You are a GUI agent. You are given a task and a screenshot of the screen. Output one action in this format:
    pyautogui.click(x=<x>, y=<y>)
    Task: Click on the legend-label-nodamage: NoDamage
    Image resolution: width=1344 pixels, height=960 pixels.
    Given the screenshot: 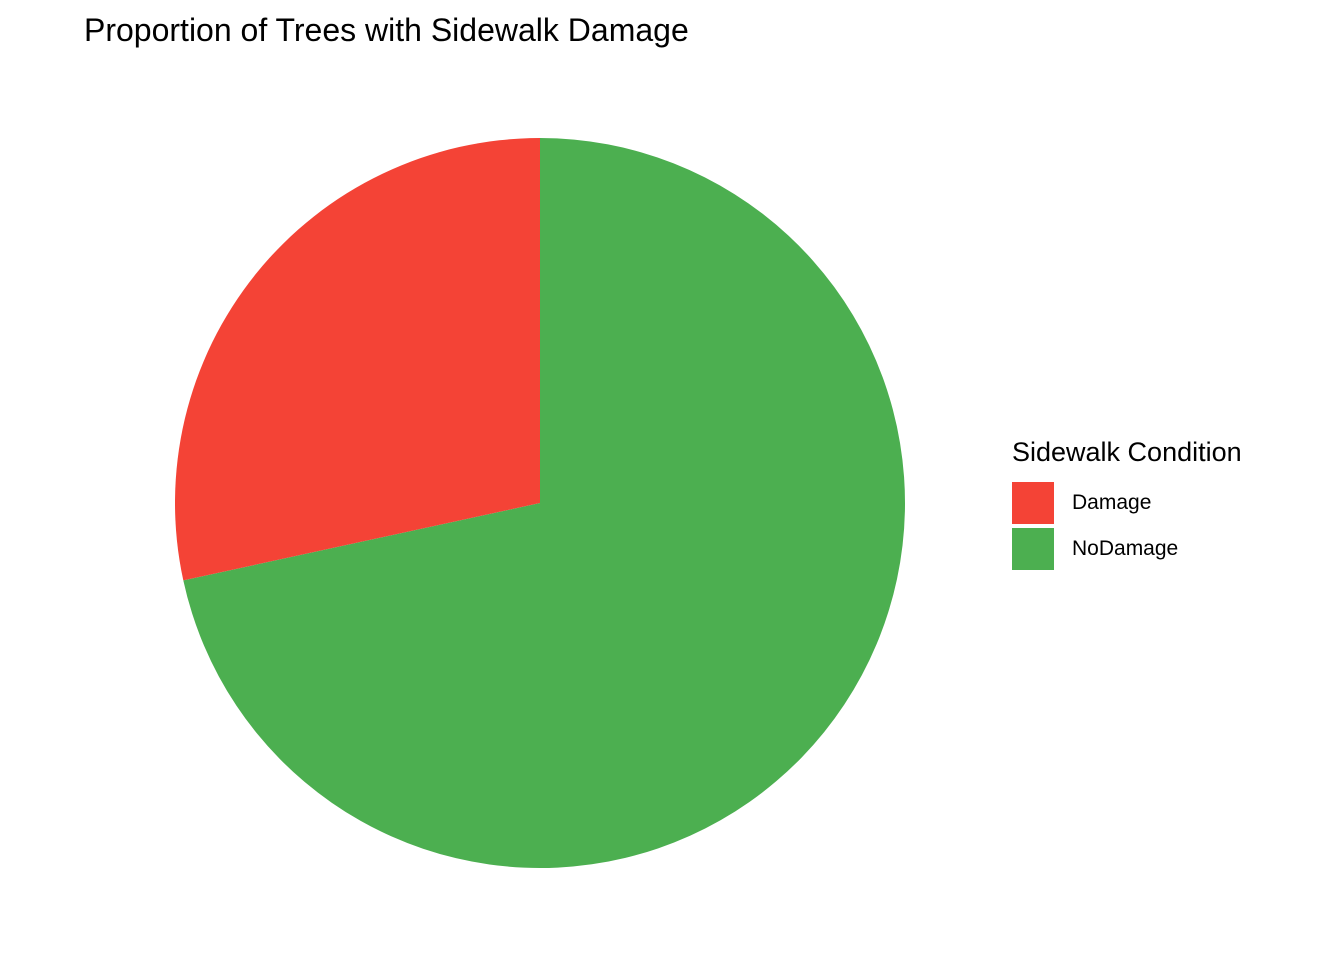 What is the action you would take?
    pyautogui.click(x=1125, y=548)
    